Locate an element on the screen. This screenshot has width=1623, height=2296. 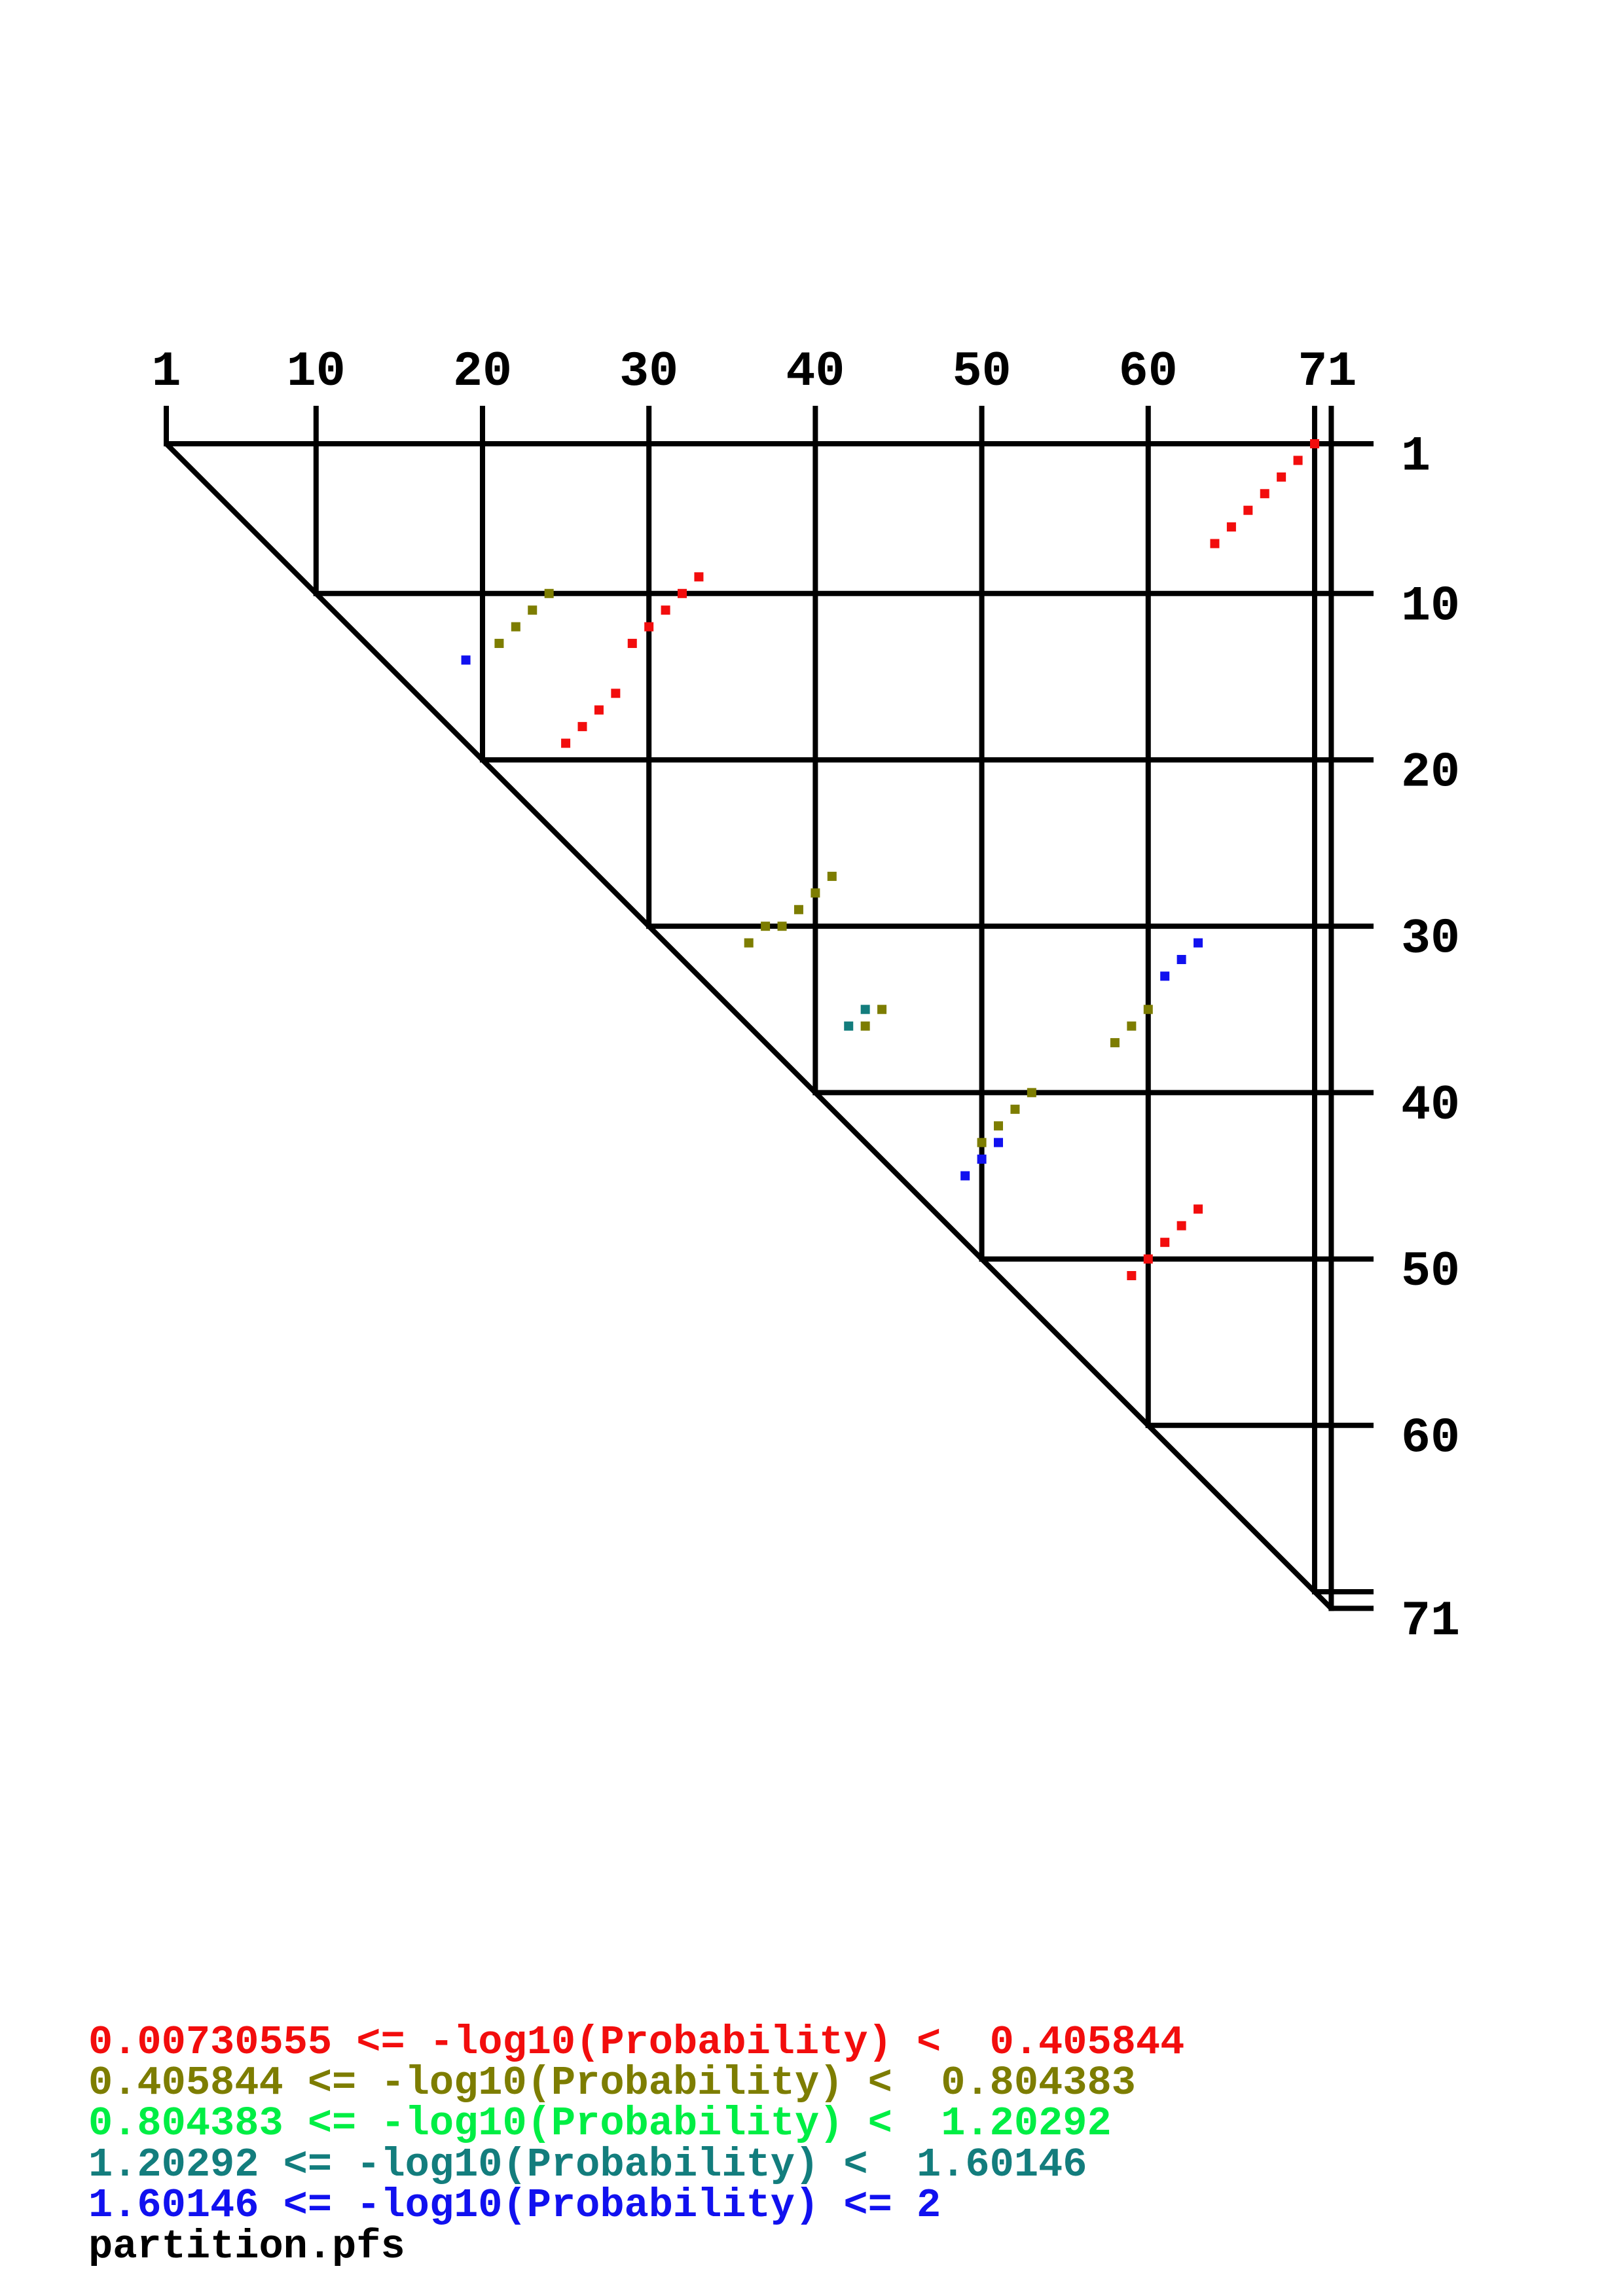
x-tick-label-1: 1 is located at coordinates (166, 372).